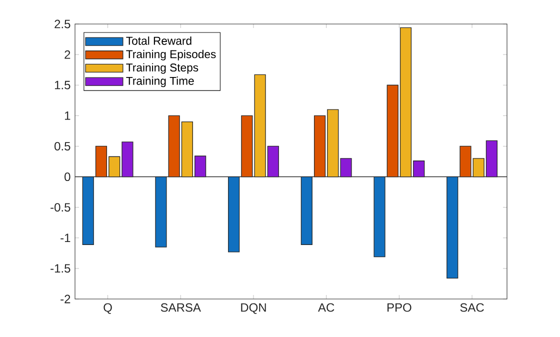 This screenshot has height=337, width=560. I want to click on legend-label: Total Reward, so click(159, 40).